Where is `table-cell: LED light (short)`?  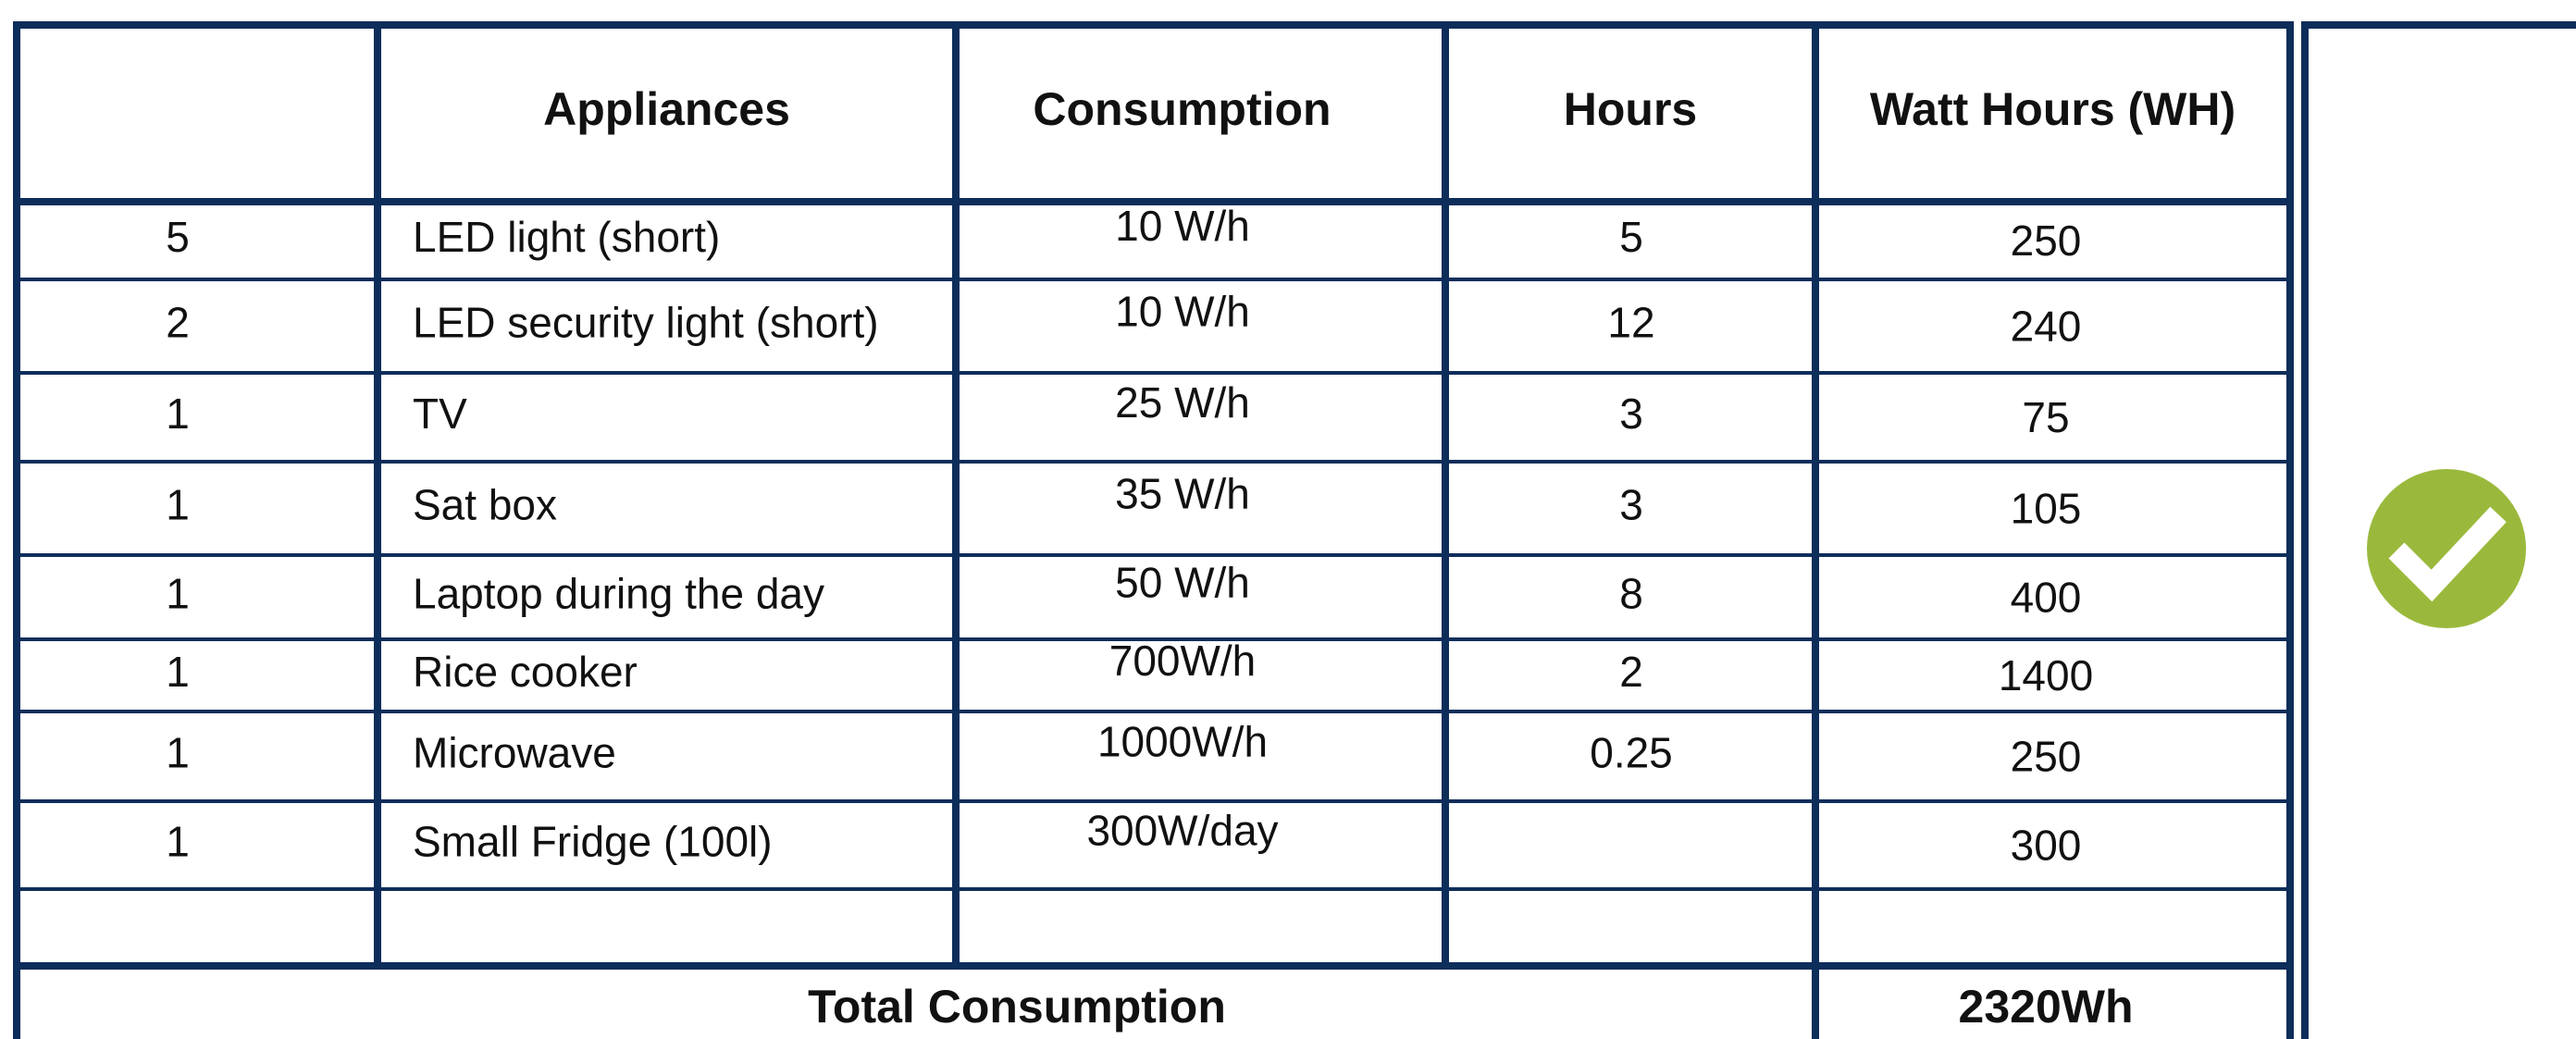
table-cell: LED light (short) is located at coordinates (566, 237).